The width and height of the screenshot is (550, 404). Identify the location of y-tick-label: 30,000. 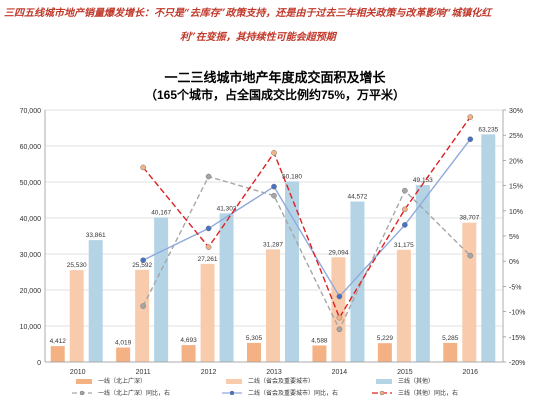
(31, 255).